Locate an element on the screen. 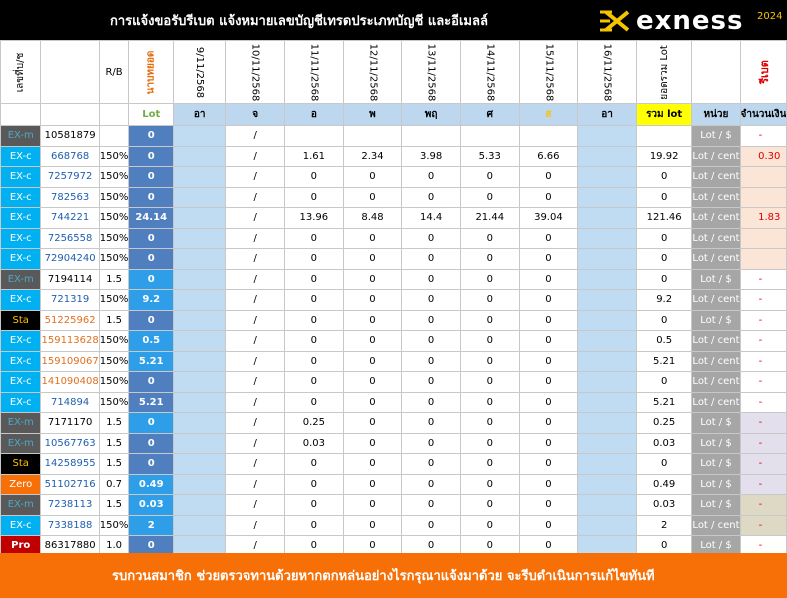 This screenshot has width=787, height=598. rebate-rate: 1.5 is located at coordinates (114, 279).